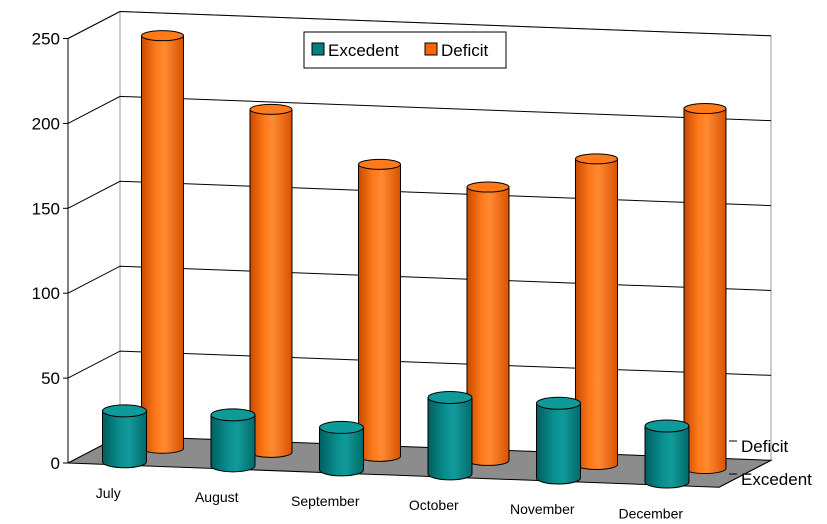 Image resolution: width=827 pixels, height=524 pixels. I want to click on excedent-series, so click(395, 440).